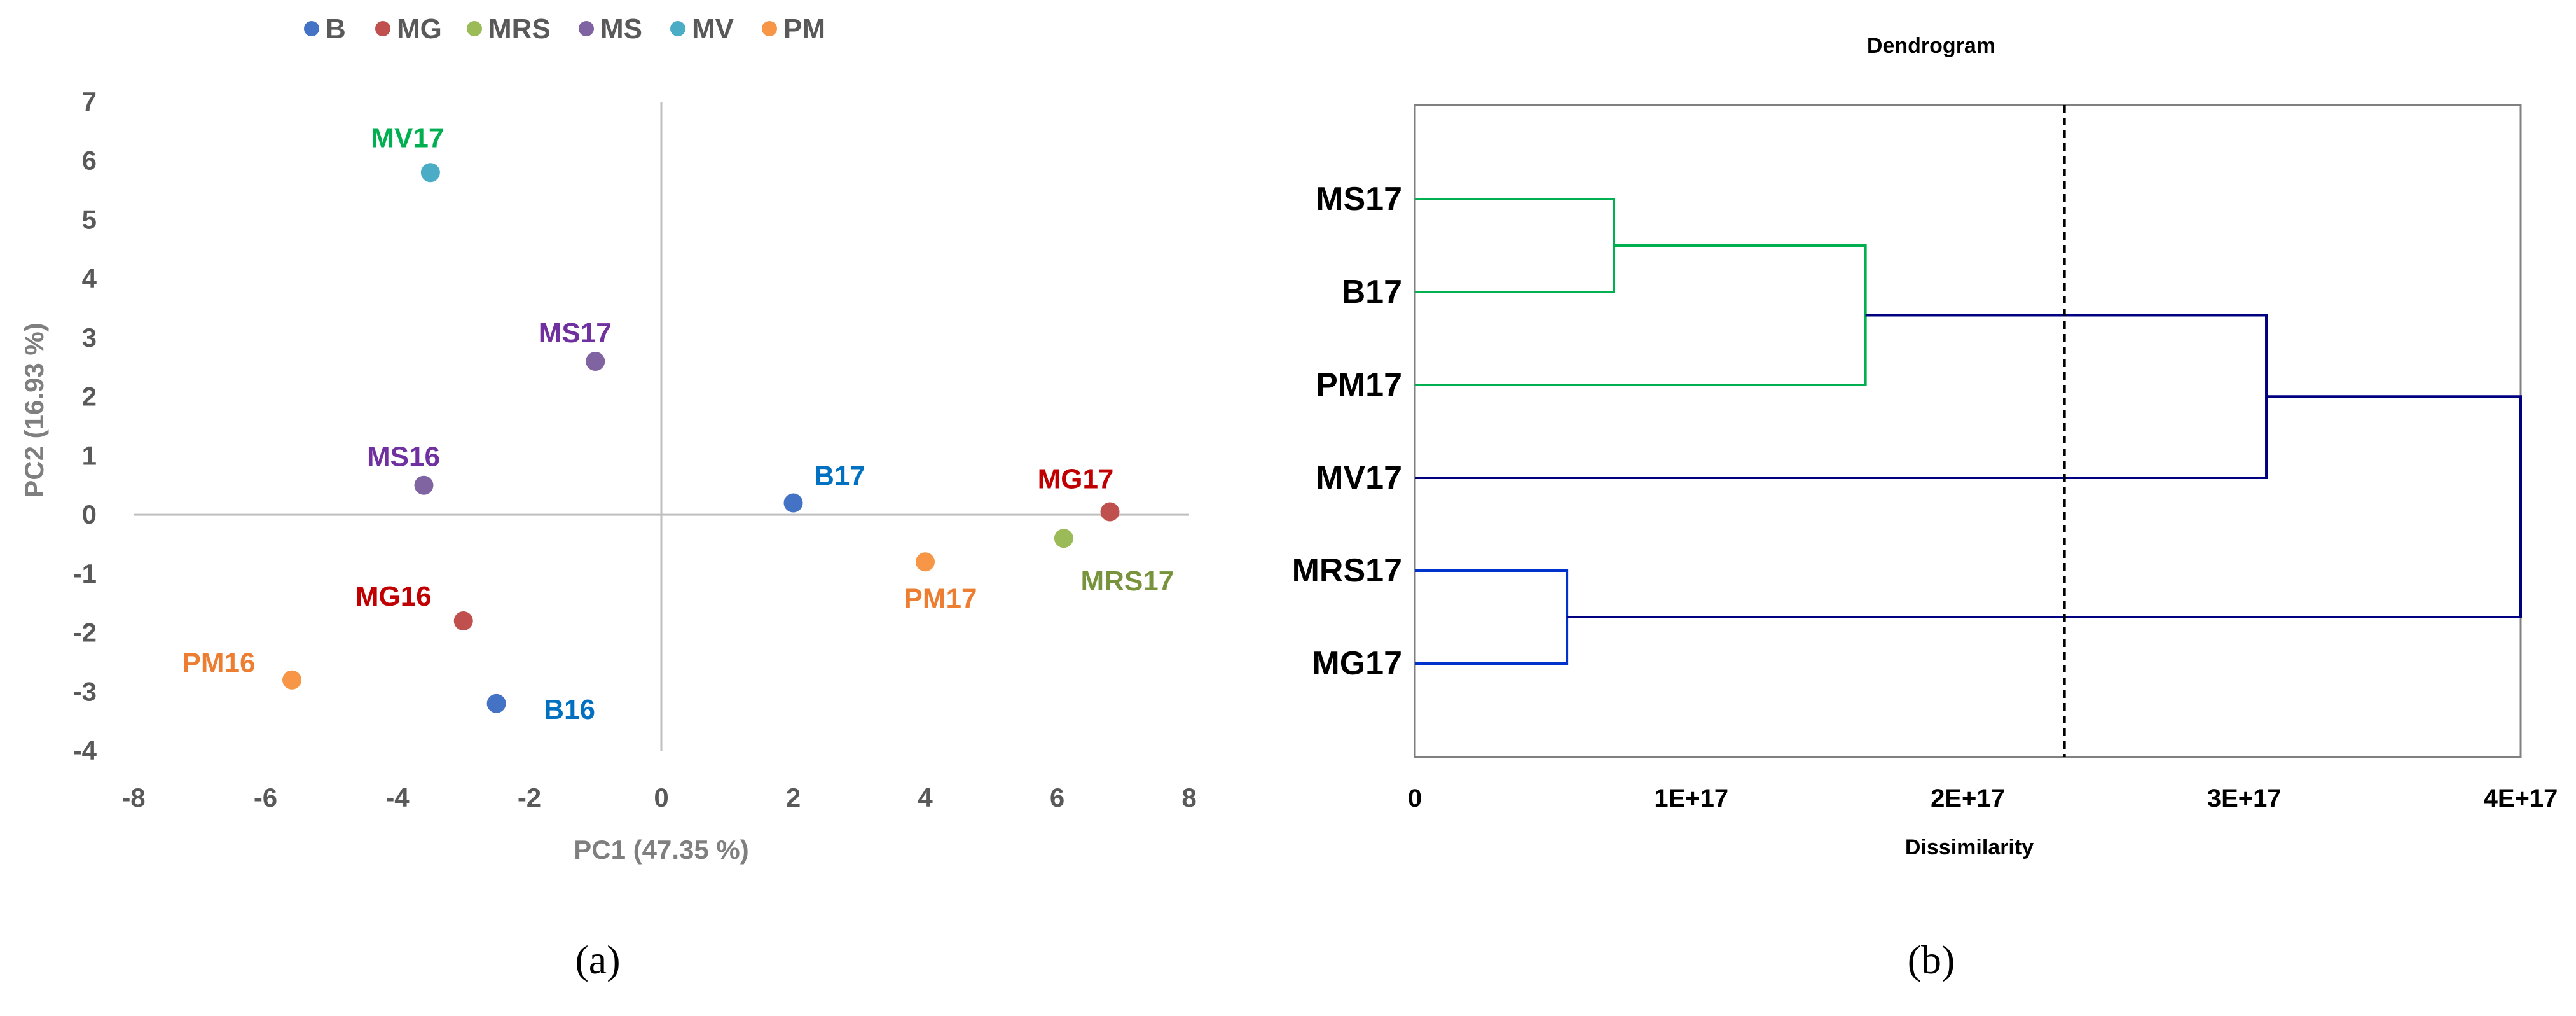  What do you see at coordinates (89, 101) in the screenshot?
I see `y-tick-label: 7` at bounding box center [89, 101].